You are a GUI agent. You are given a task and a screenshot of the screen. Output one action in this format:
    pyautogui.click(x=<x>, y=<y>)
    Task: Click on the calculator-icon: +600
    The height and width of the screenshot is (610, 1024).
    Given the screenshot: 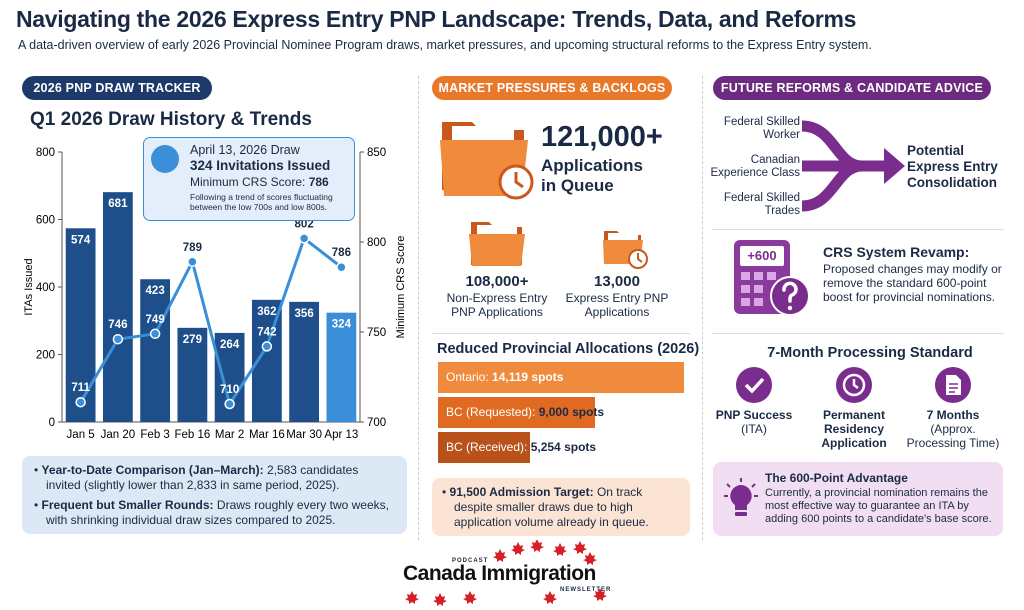 What is the action you would take?
    pyautogui.click(x=772, y=278)
    